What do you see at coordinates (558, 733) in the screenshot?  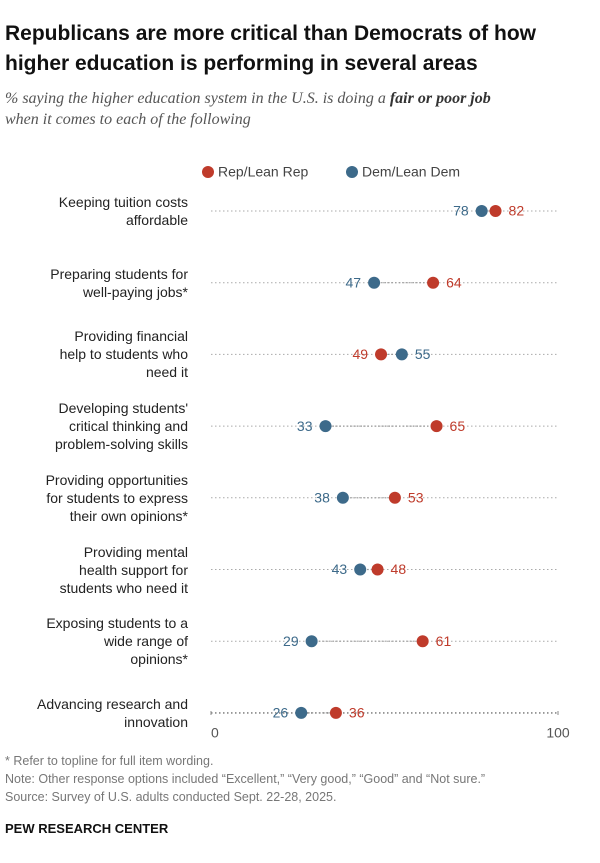 I see `x-tick-label: 100` at bounding box center [558, 733].